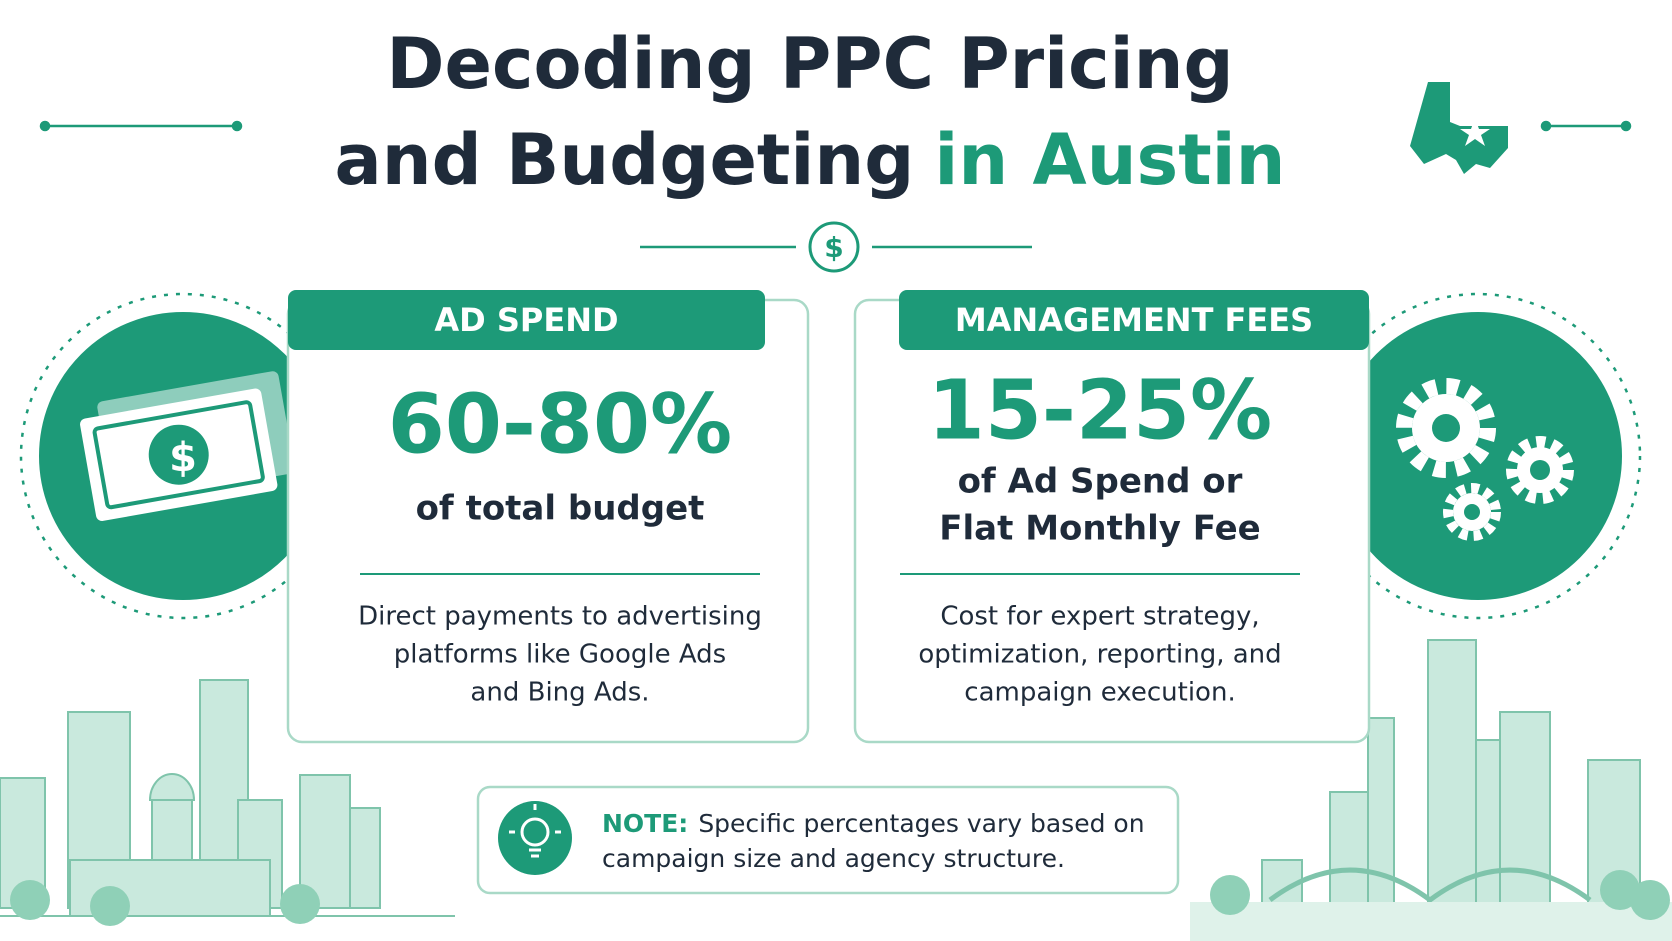  What do you see at coordinates (1100, 410) in the screenshot?
I see `card-figure: 15-25%` at bounding box center [1100, 410].